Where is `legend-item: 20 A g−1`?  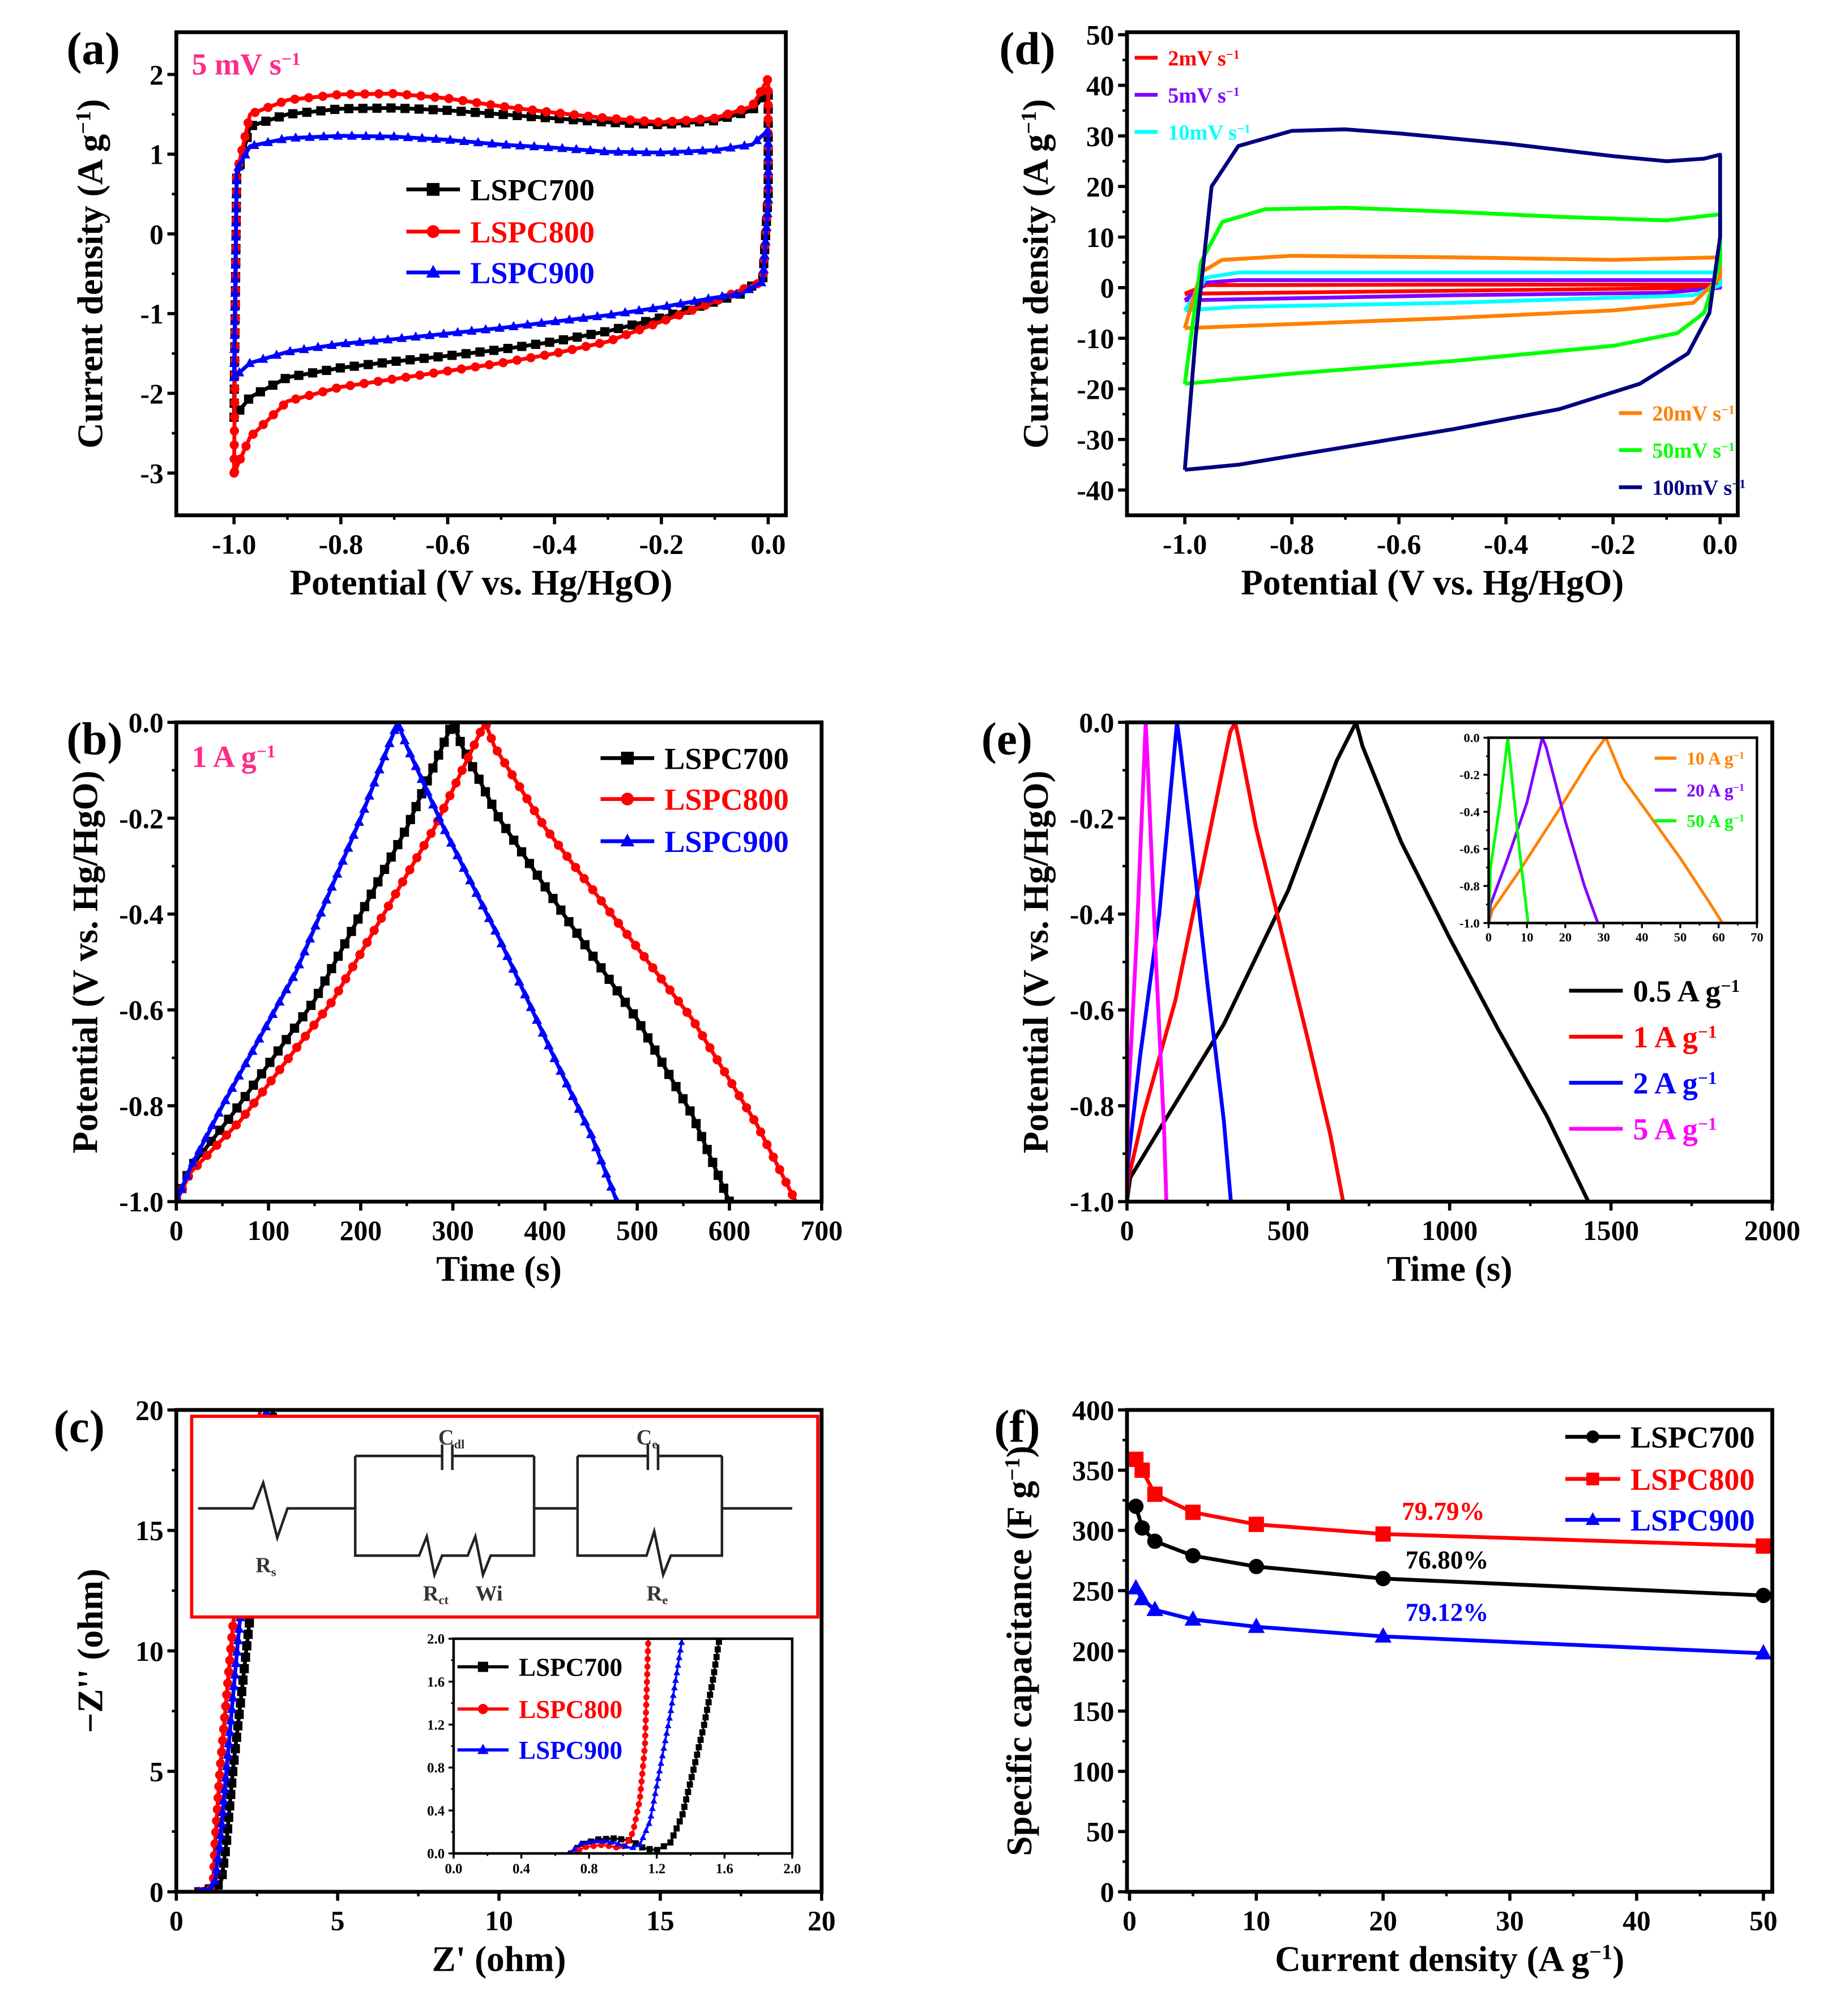
legend-item: 20 A g−1 is located at coordinates (1699, 790).